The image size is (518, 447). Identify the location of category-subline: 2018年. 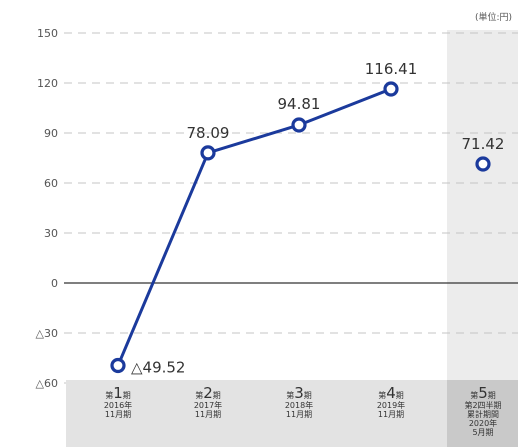
(299, 405).